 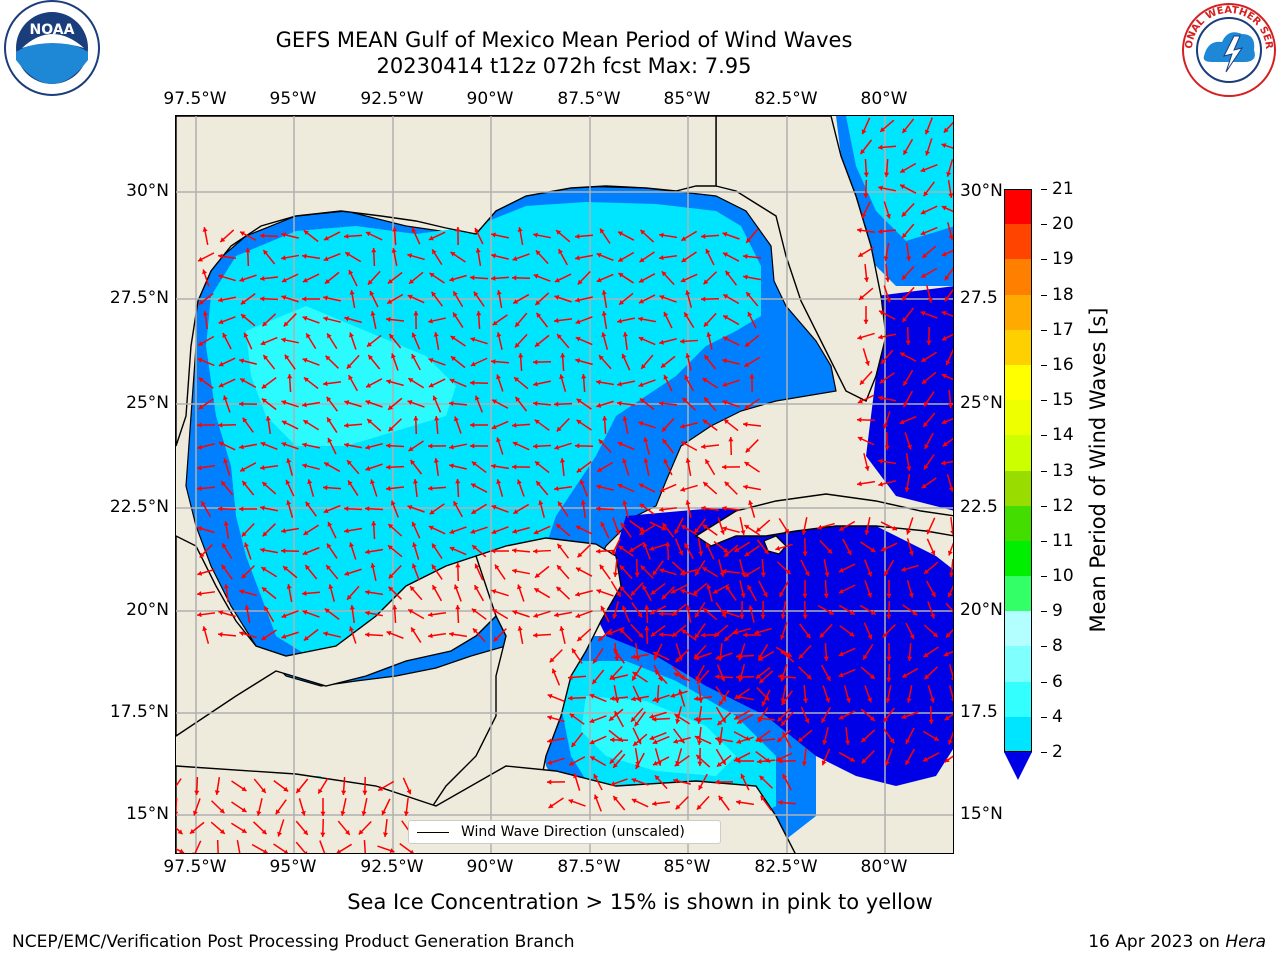 What do you see at coordinates (1063, 329) in the screenshot?
I see `colorbar-tick-label: 17` at bounding box center [1063, 329].